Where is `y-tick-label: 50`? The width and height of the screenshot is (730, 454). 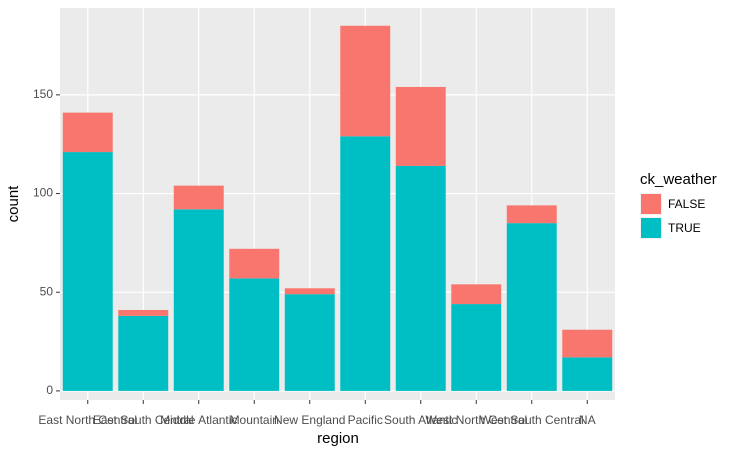
y-tick-label: 50 is located at coordinates (47, 291).